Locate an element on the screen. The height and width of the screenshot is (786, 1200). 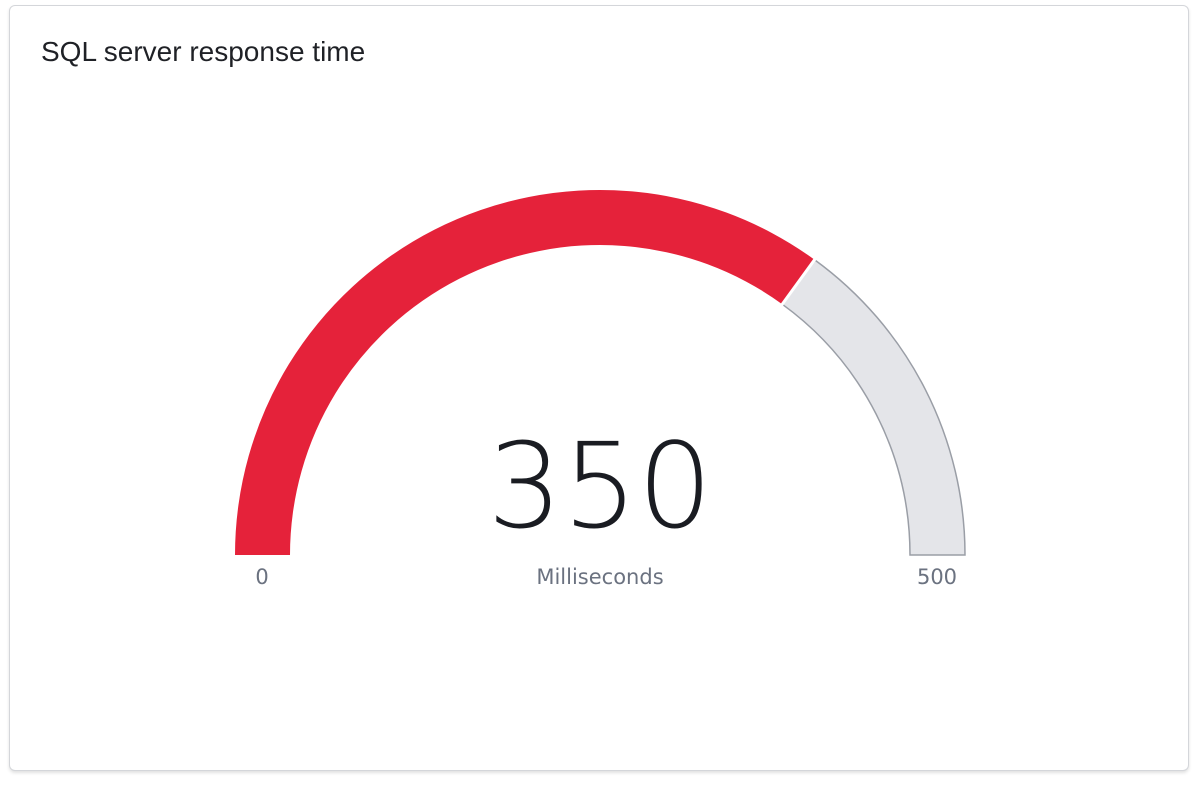
gauge-min-label: 0 is located at coordinates (261, 577).